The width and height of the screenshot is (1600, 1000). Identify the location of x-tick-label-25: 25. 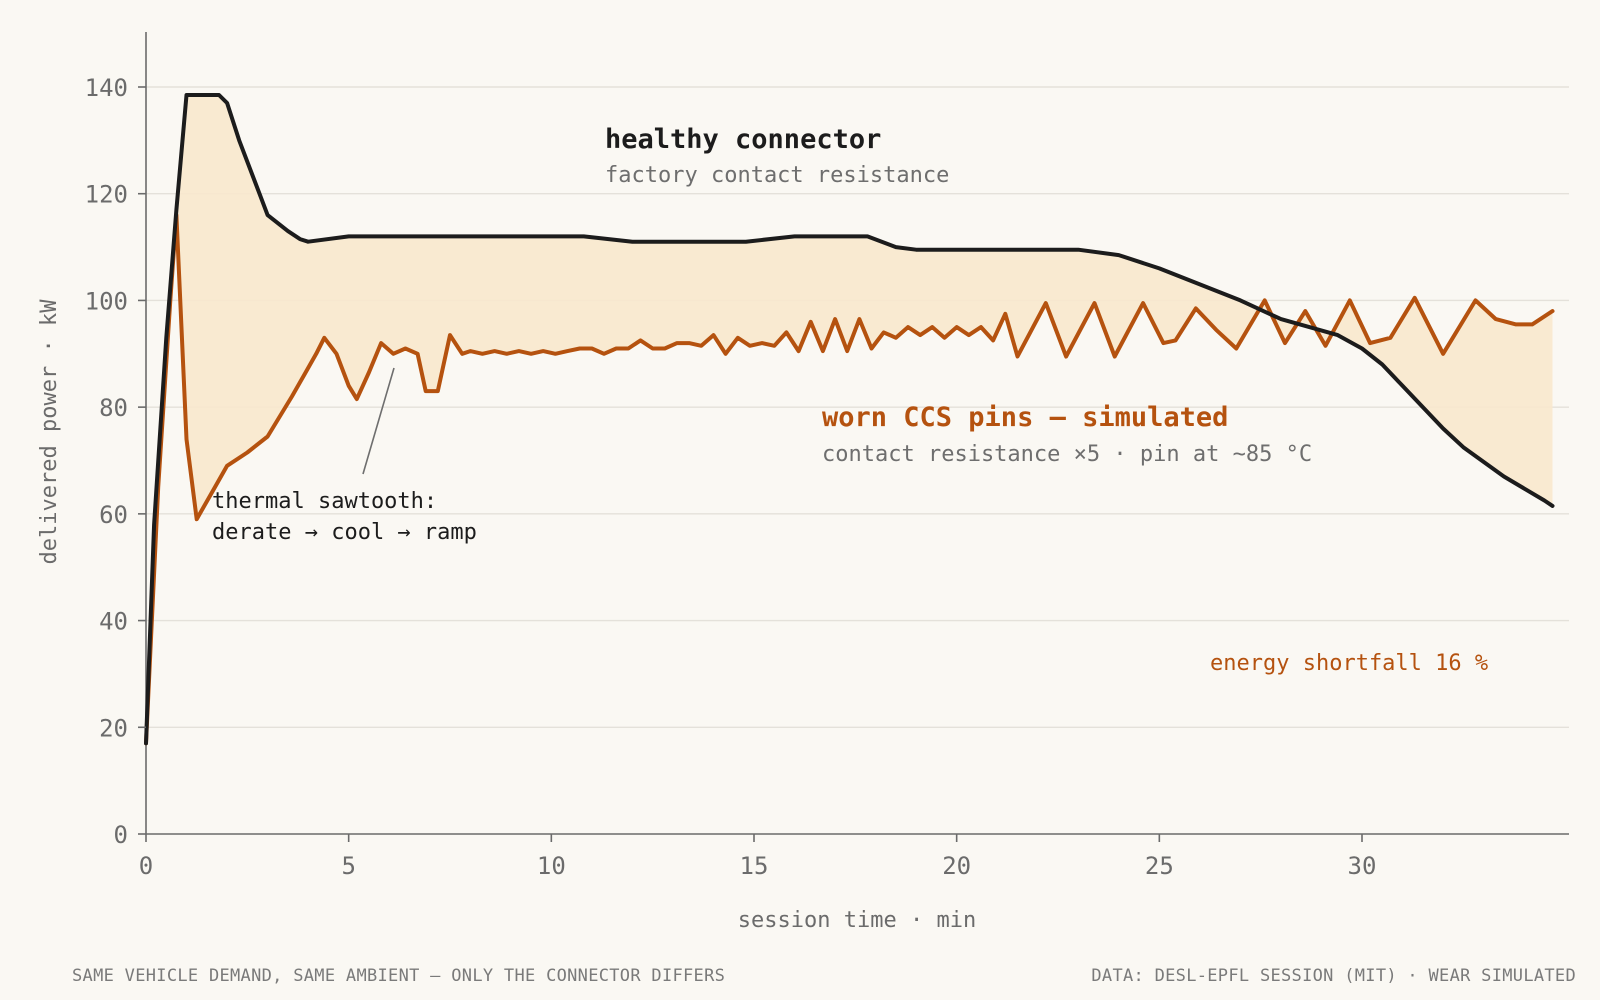
(1159, 866).